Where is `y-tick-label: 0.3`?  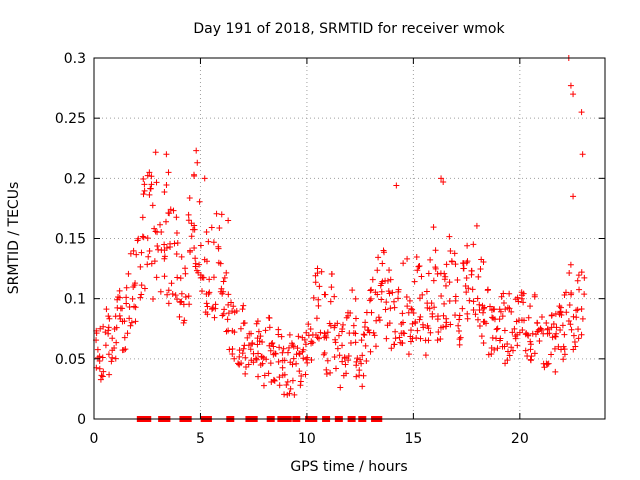 y-tick-label: 0.3 is located at coordinates (75, 59).